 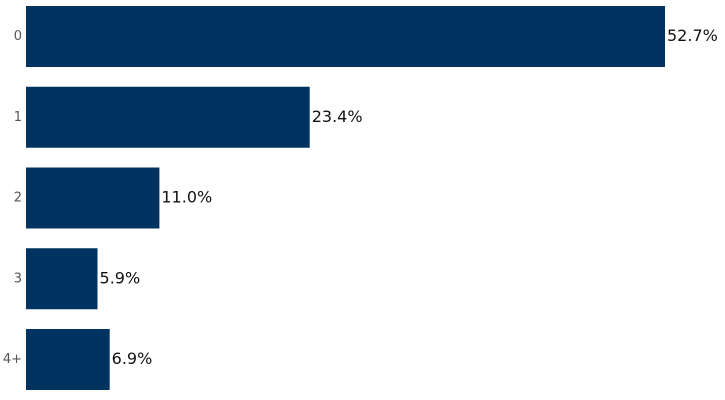 What do you see at coordinates (18, 36) in the screenshot?
I see `category-label: 0` at bounding box center [18, 36].